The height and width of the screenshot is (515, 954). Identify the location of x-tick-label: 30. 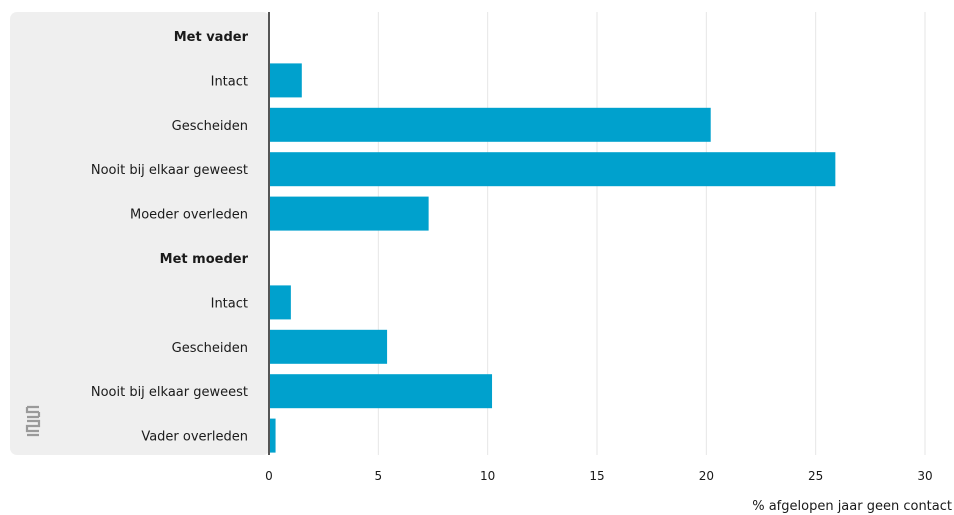
(924, 476).